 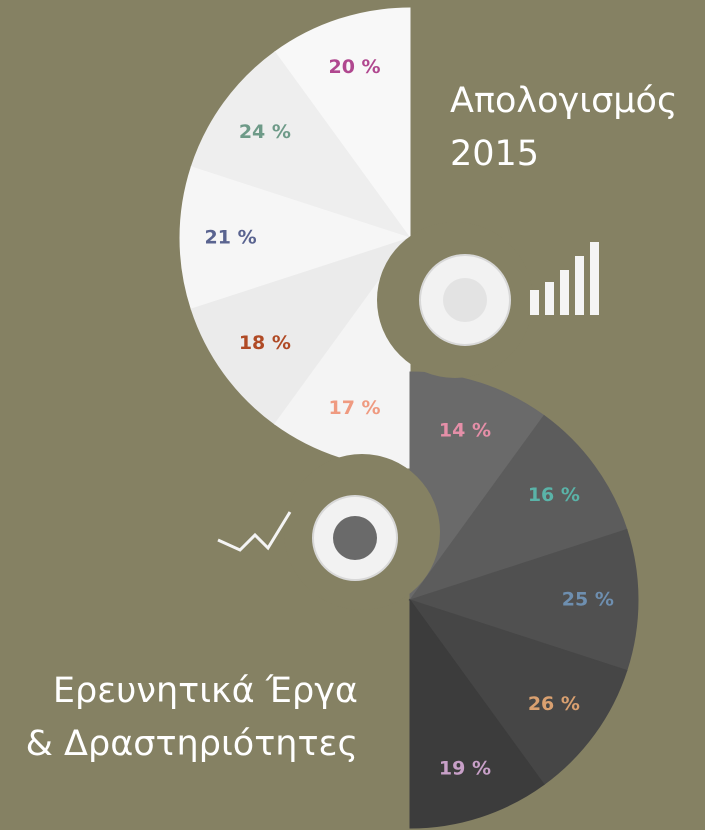 I want to click on title: Απολογισμός, so click(x=564, y=101).